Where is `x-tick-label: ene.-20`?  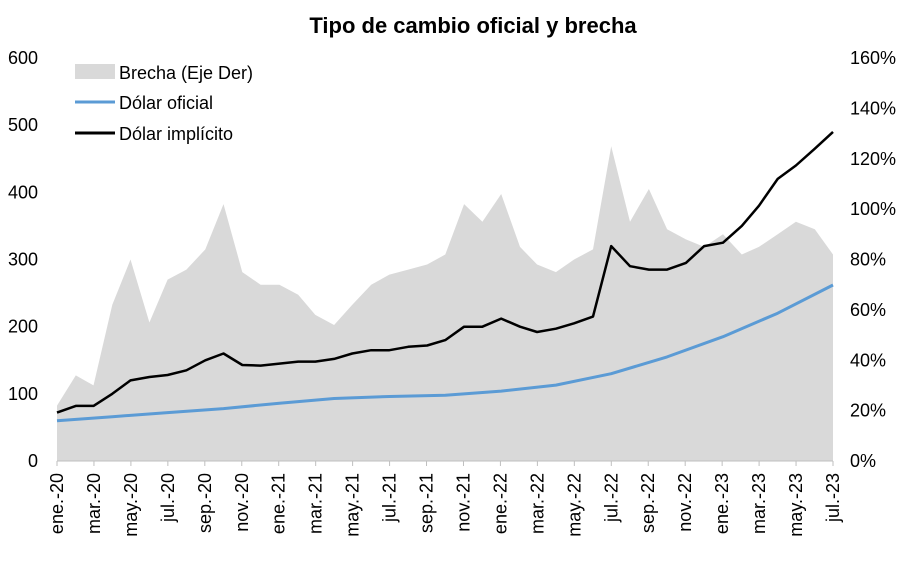 x-tick-label: ene.-20 is located at coordinates (57, 503).